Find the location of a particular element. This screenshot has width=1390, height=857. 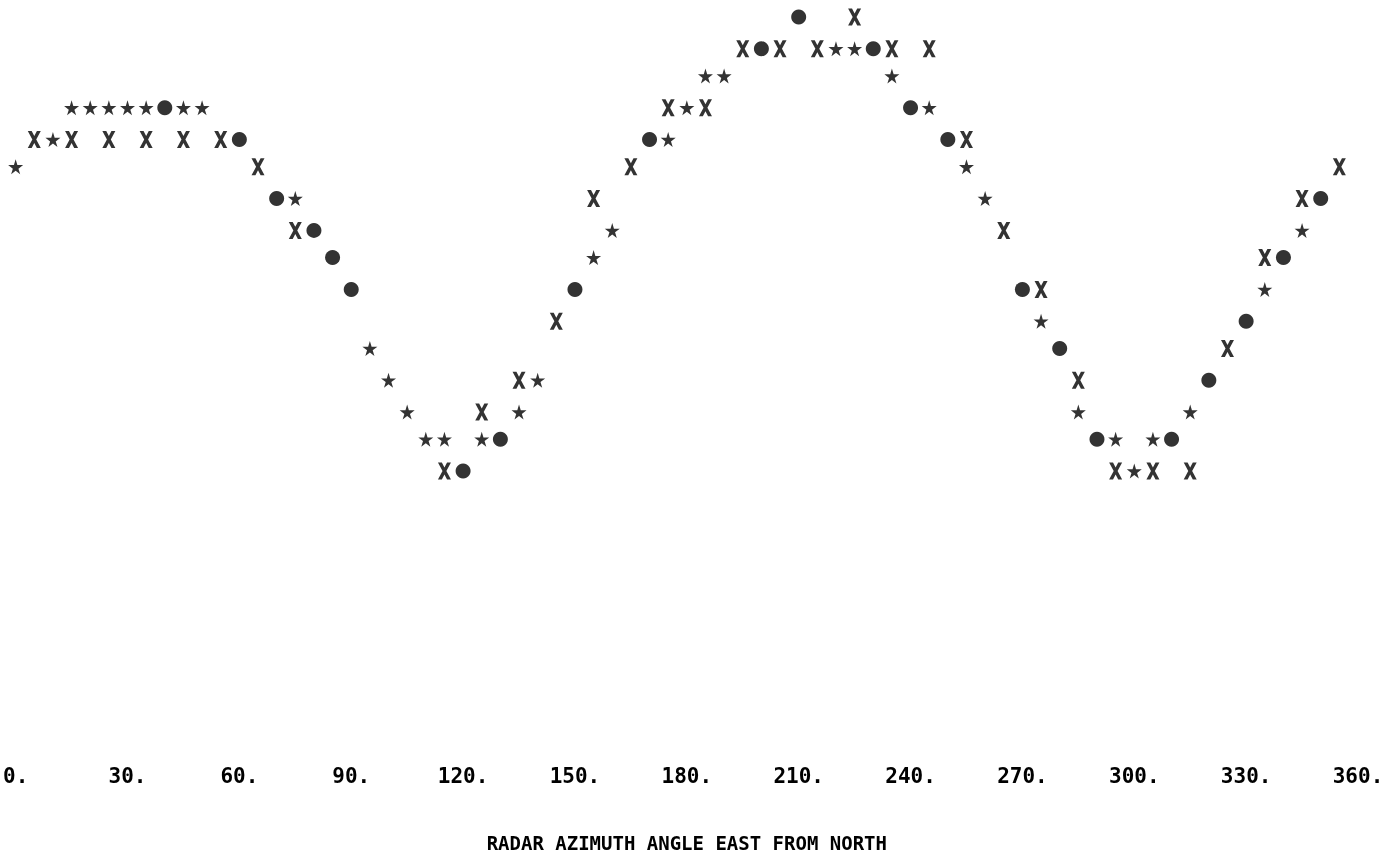

x-tick-label: 270. is located at coordinates (1022, 775).